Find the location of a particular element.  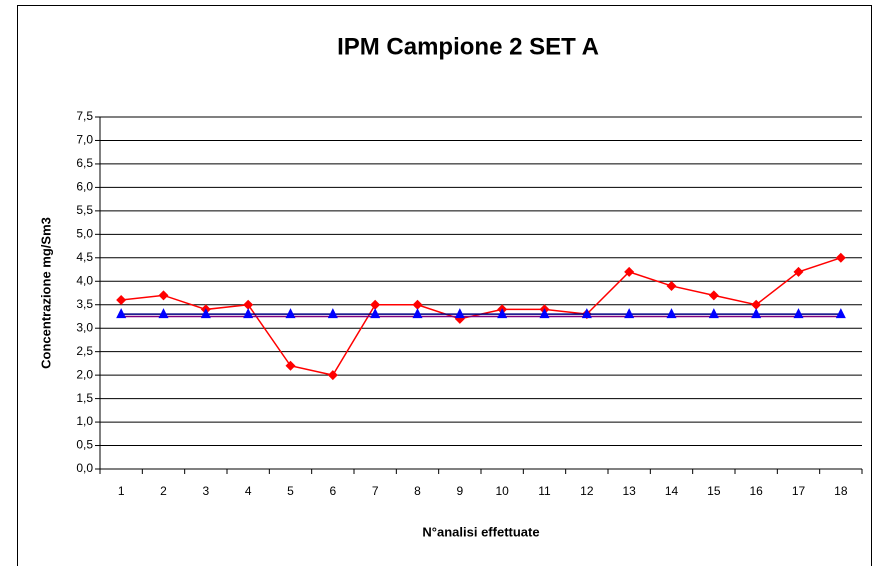

y-tick-label: 6,5 is located at coordinates (84, 163).